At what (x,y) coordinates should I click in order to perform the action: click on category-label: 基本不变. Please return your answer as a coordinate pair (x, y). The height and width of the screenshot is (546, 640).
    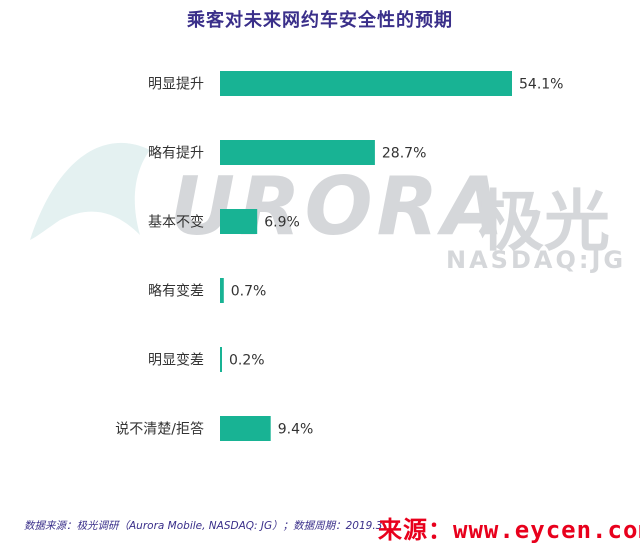
    Looking at the image, I should click on (176, 222).